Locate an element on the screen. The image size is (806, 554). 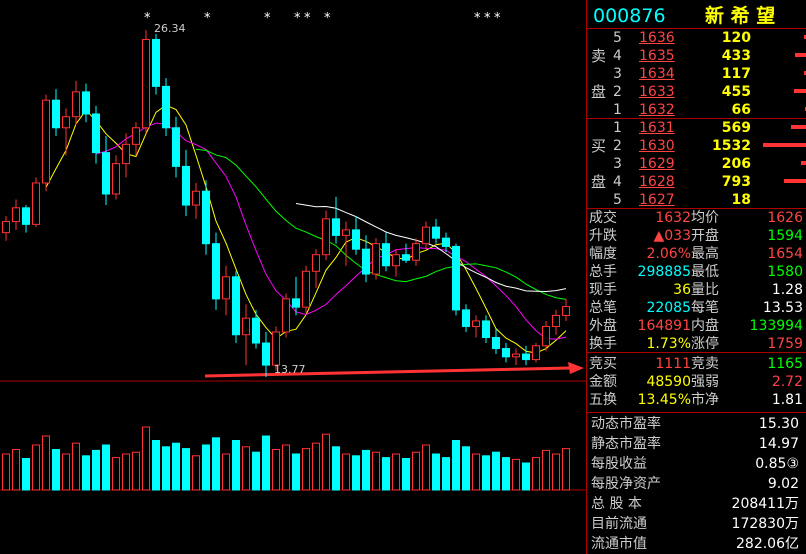
price: 1628 is located at coordinates (657, 182).